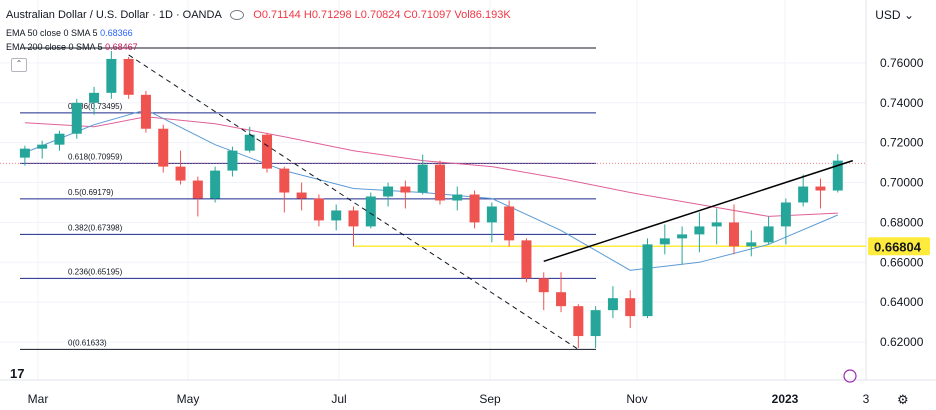 Image resolution: width=936 pixels, height=410 pixels. What do you see at coordinates (19, 65) in the screenshot?
I see `collapse-legend-icon: ⌃` at bounding box center [19, 65].